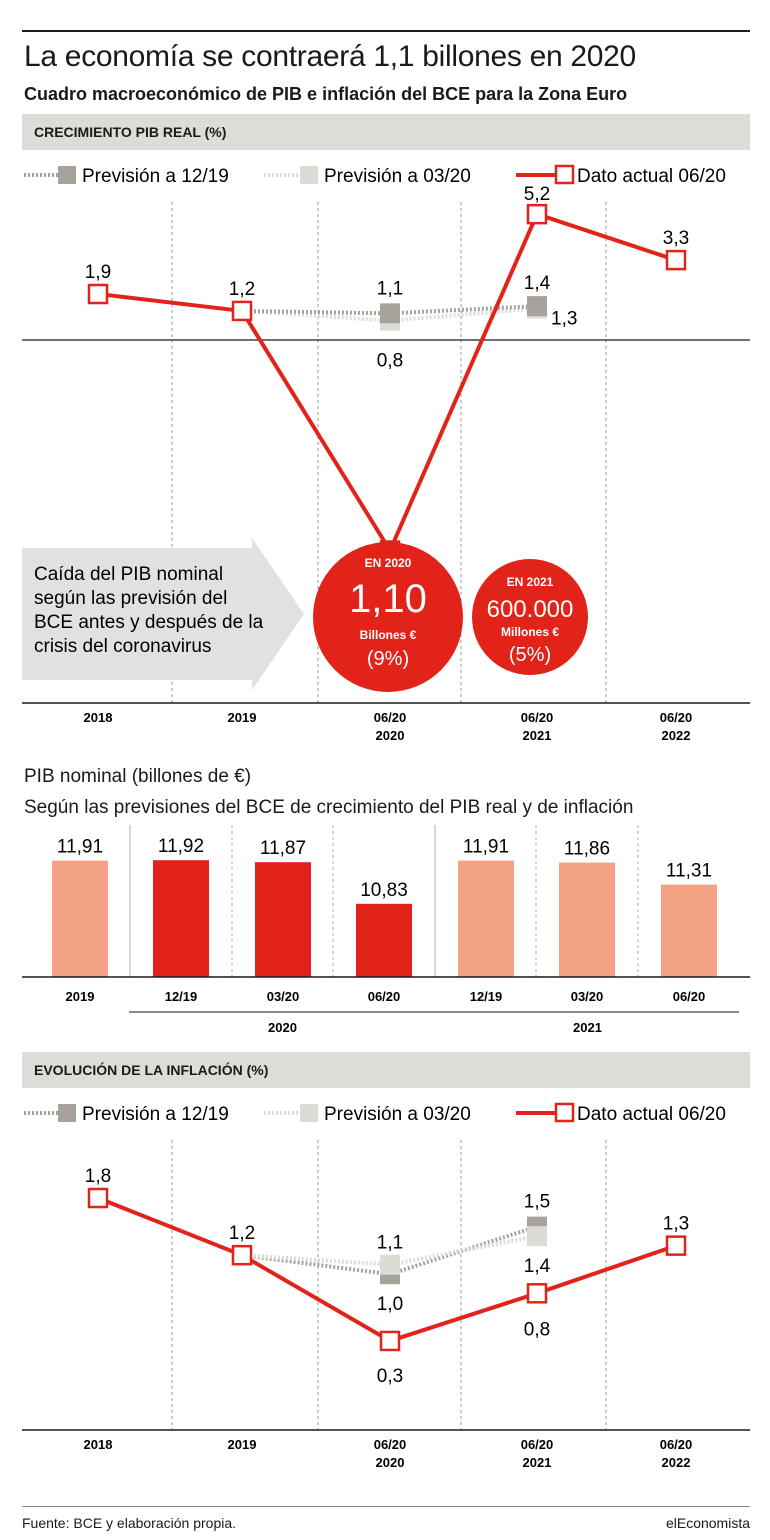 The image size is (770, 1540). Describe the element at coordinates (537, 194) in the screenshot. I see `data-label: 5,2` at that location.